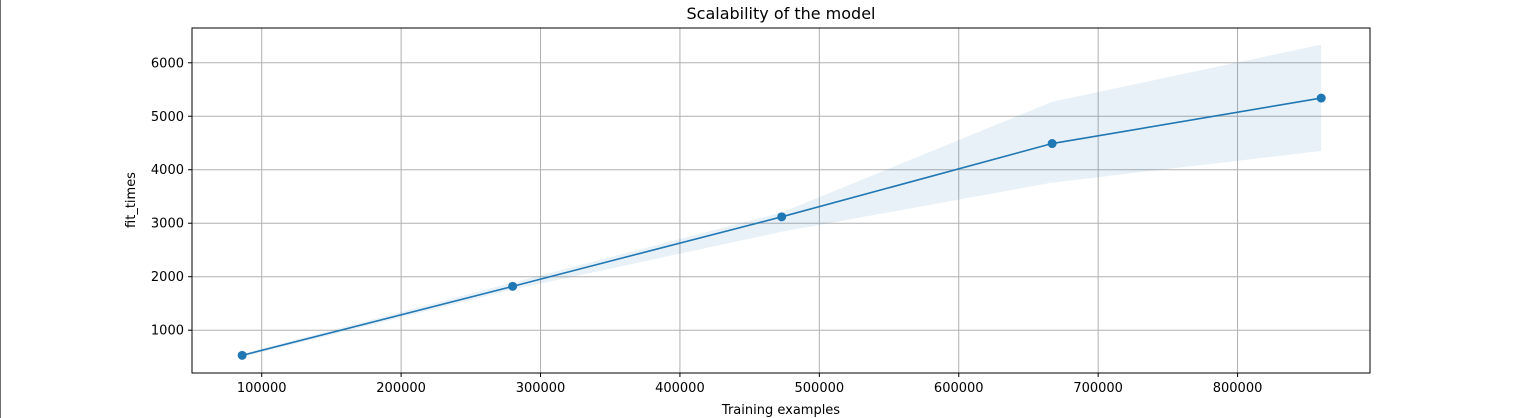 Image resolution: width=1522 pixels, height=418 pixels. What do you see at coordinates (167, 224) in the screenshot?
I see `y-tick-label: 3000` at bounding box center [167, 224].